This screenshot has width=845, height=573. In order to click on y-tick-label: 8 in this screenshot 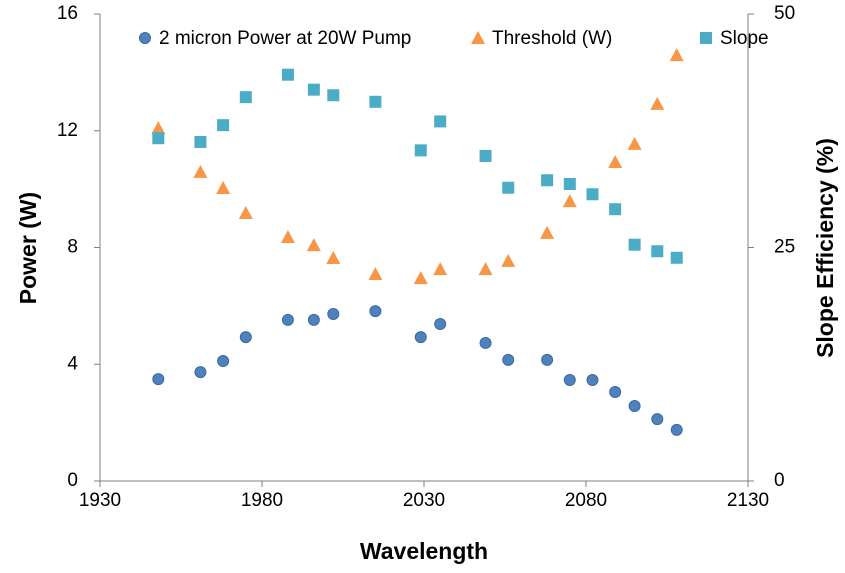, I will do `click(72, 247)`.